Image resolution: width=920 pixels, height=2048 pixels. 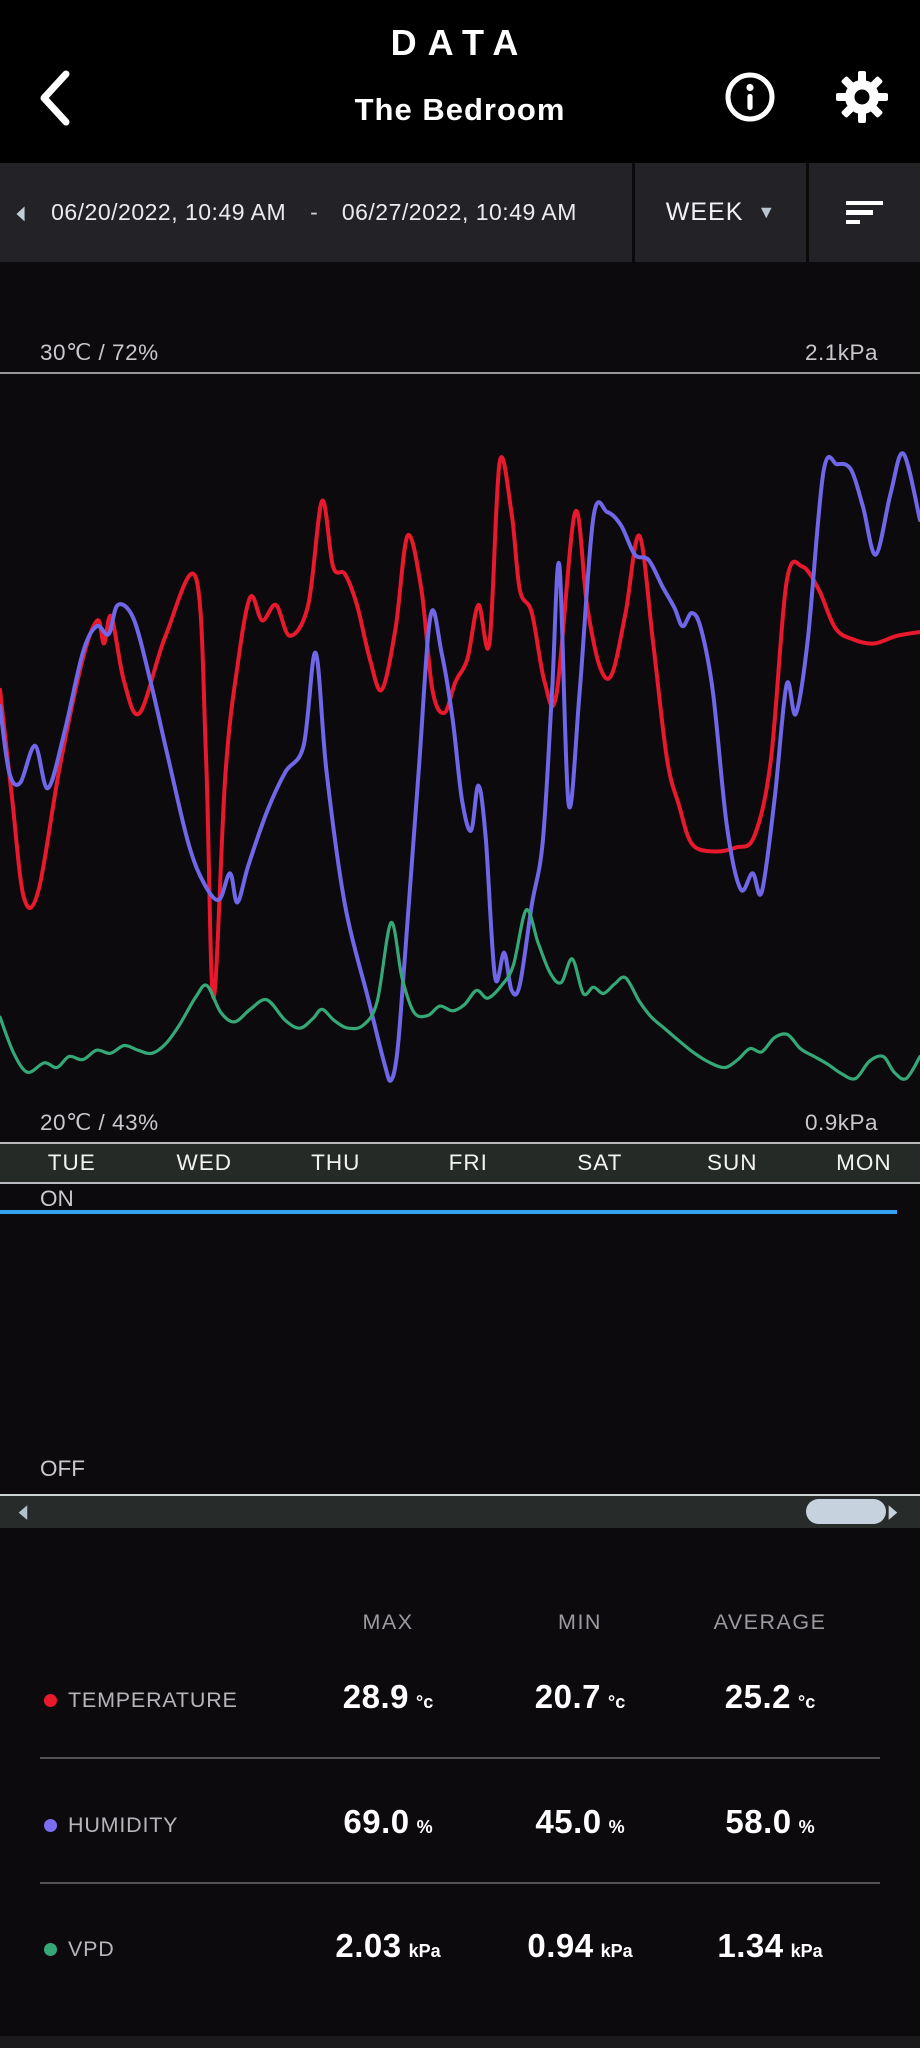 I want to click on temperature-row-label: TEMPERATURE, so click(x=153, y=1700).